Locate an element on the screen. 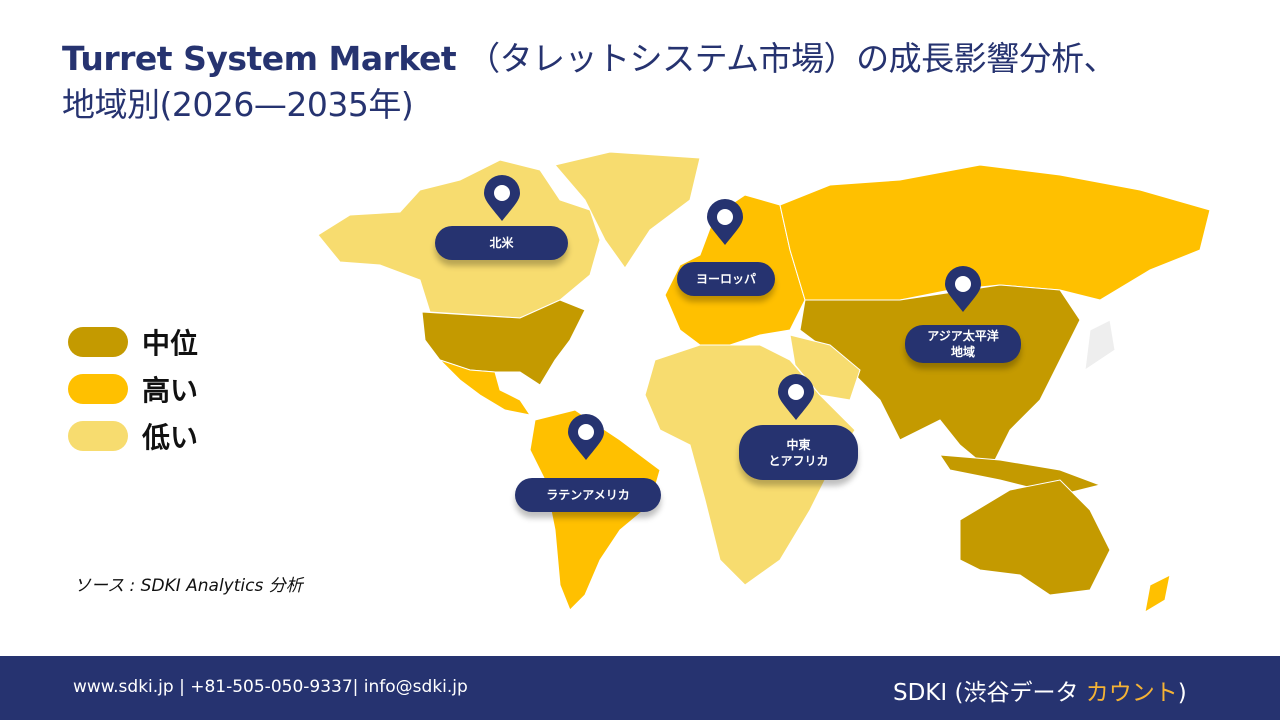  region-label-latin-america: ラテンアメリカ is located at coordinates (588, 495).